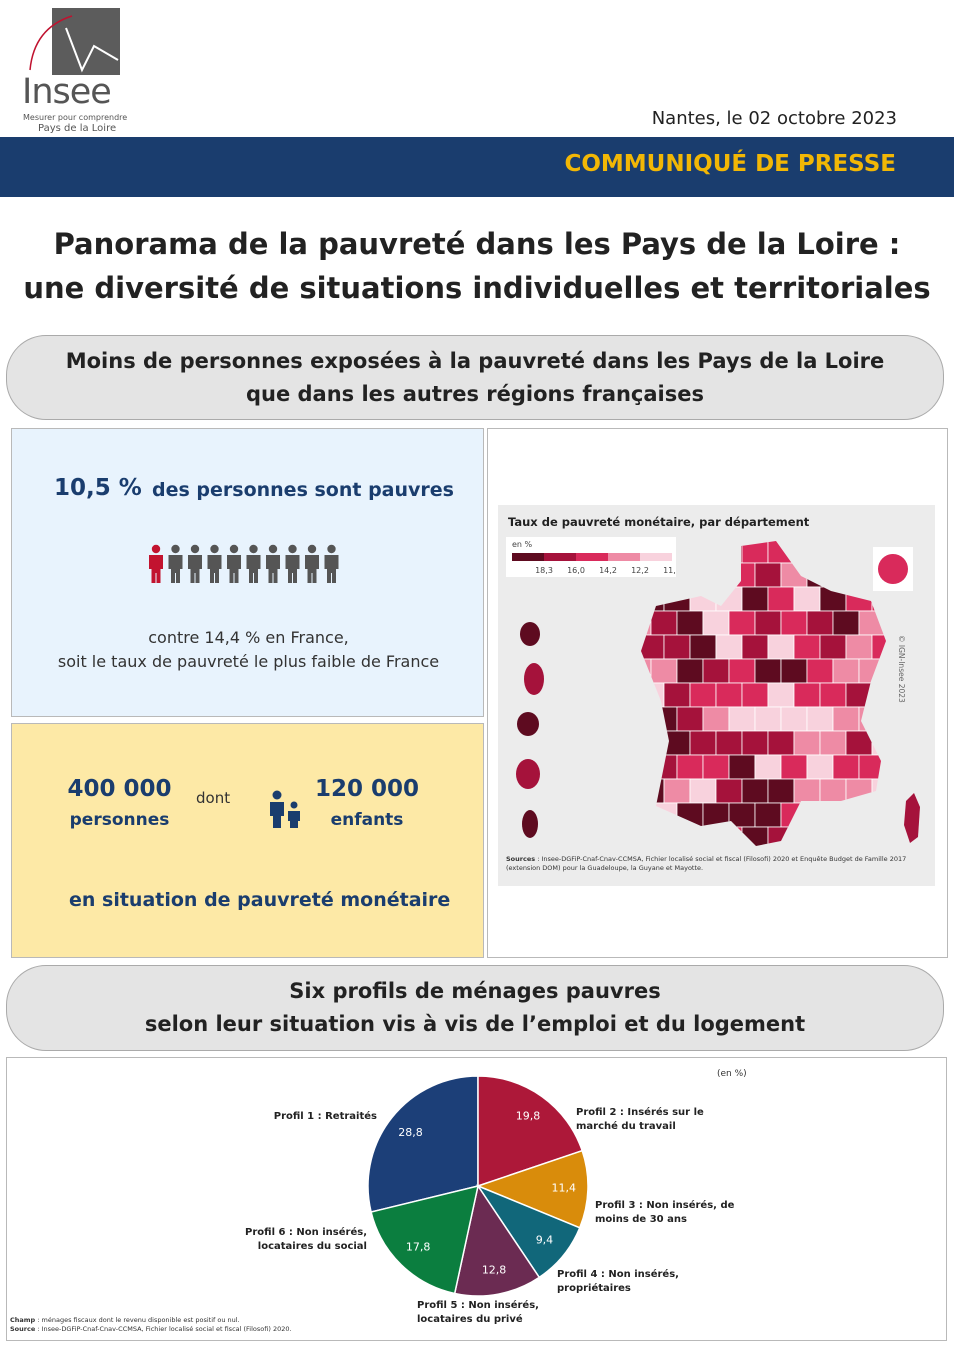  Describe the element at coordinates (367, 789) in the screenshot. I see `children-value: 120 000` at that location.